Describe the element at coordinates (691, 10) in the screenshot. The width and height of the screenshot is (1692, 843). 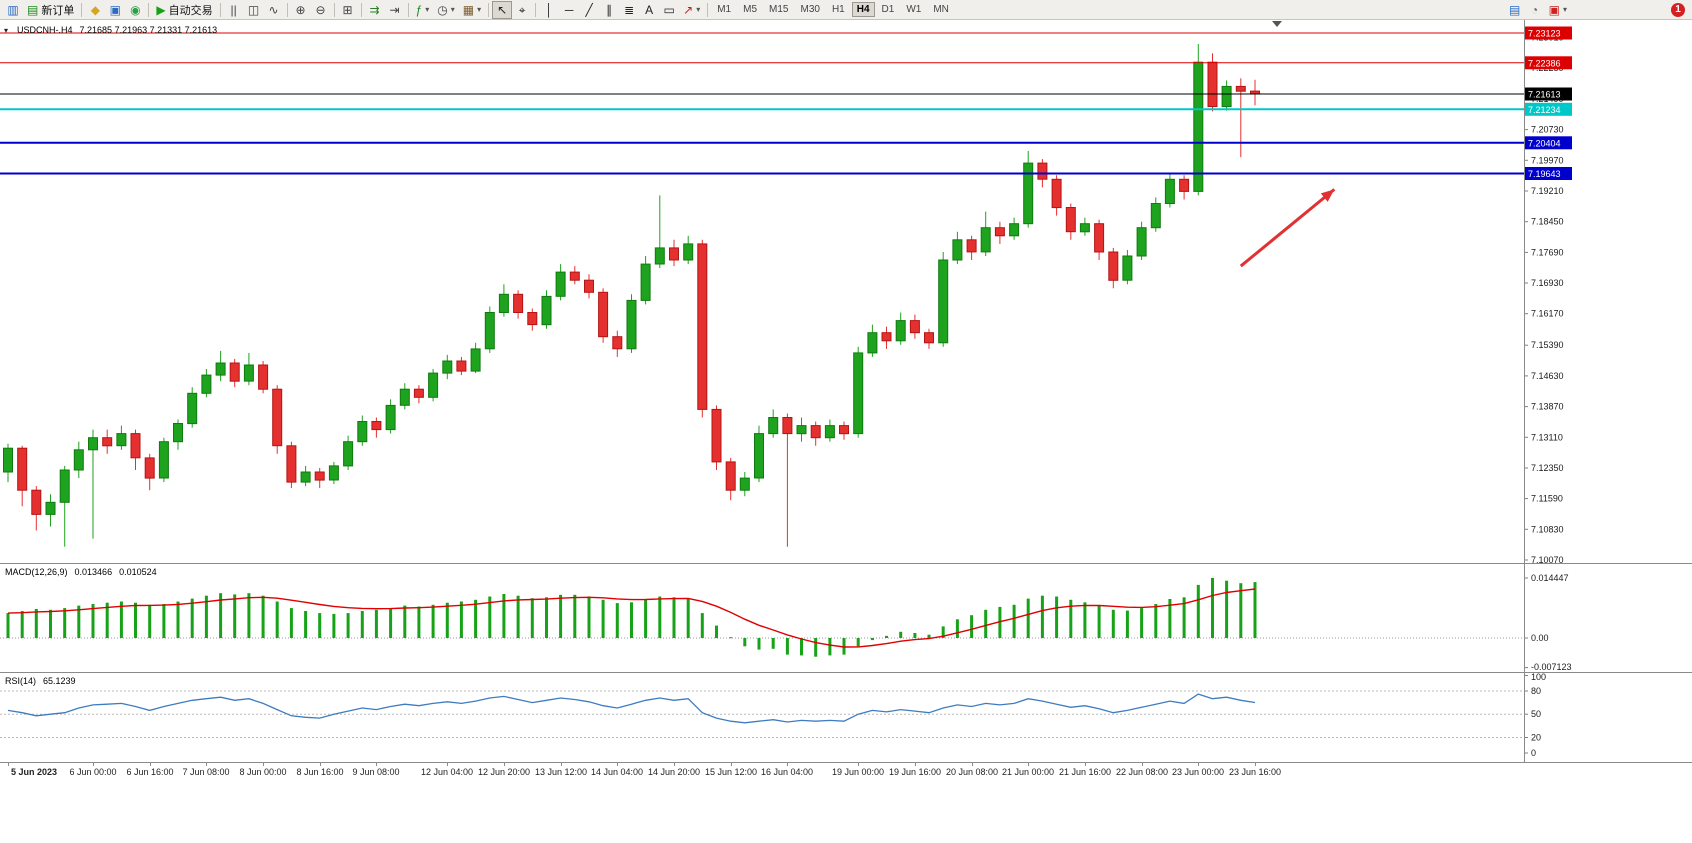
I see `arrows-tool-icon: ↗ ▾` at that location.